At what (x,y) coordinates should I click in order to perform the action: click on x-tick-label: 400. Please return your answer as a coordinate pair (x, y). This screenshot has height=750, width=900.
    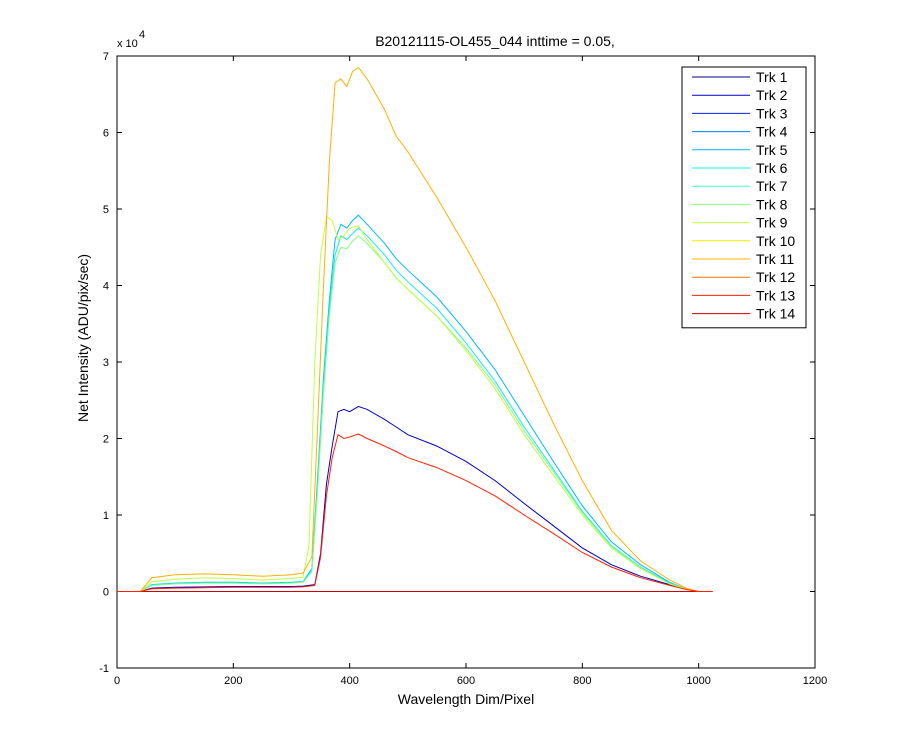
    Looking at the image, I should click on (349, 681).